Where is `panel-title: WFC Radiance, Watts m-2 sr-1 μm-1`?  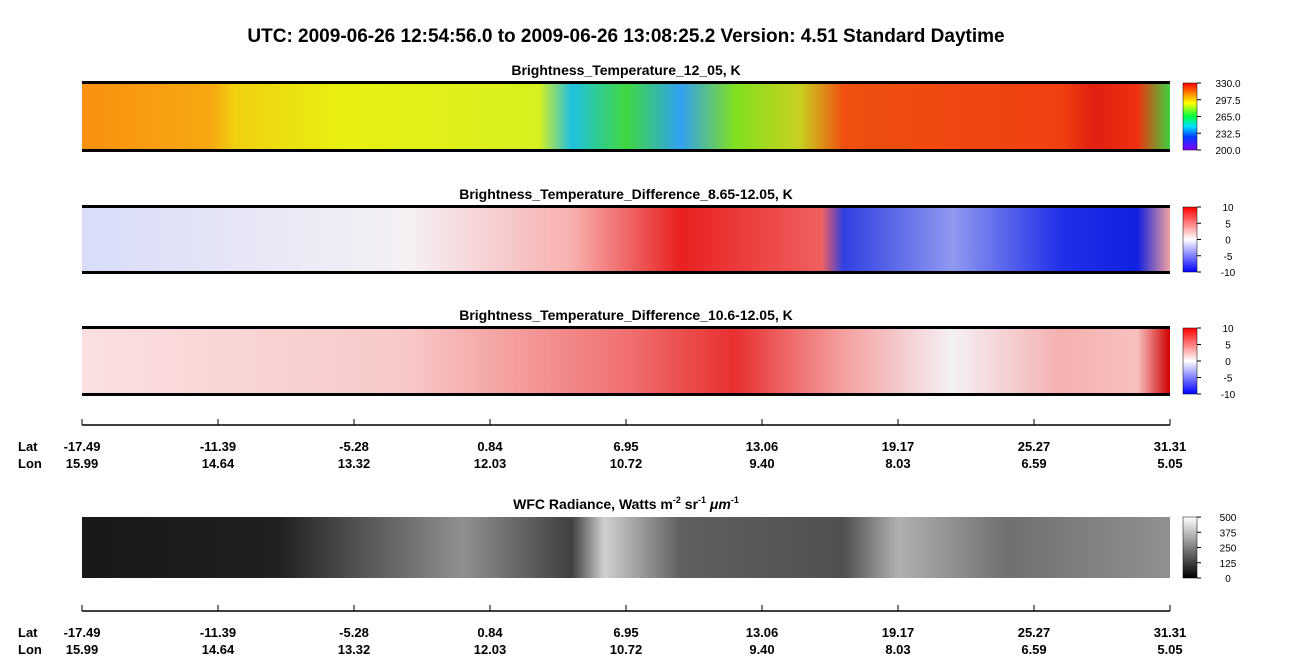
panel-title: WFC Radiance, Watts m-2 sr-1 μm-1 is located at coordinates (626, 503).